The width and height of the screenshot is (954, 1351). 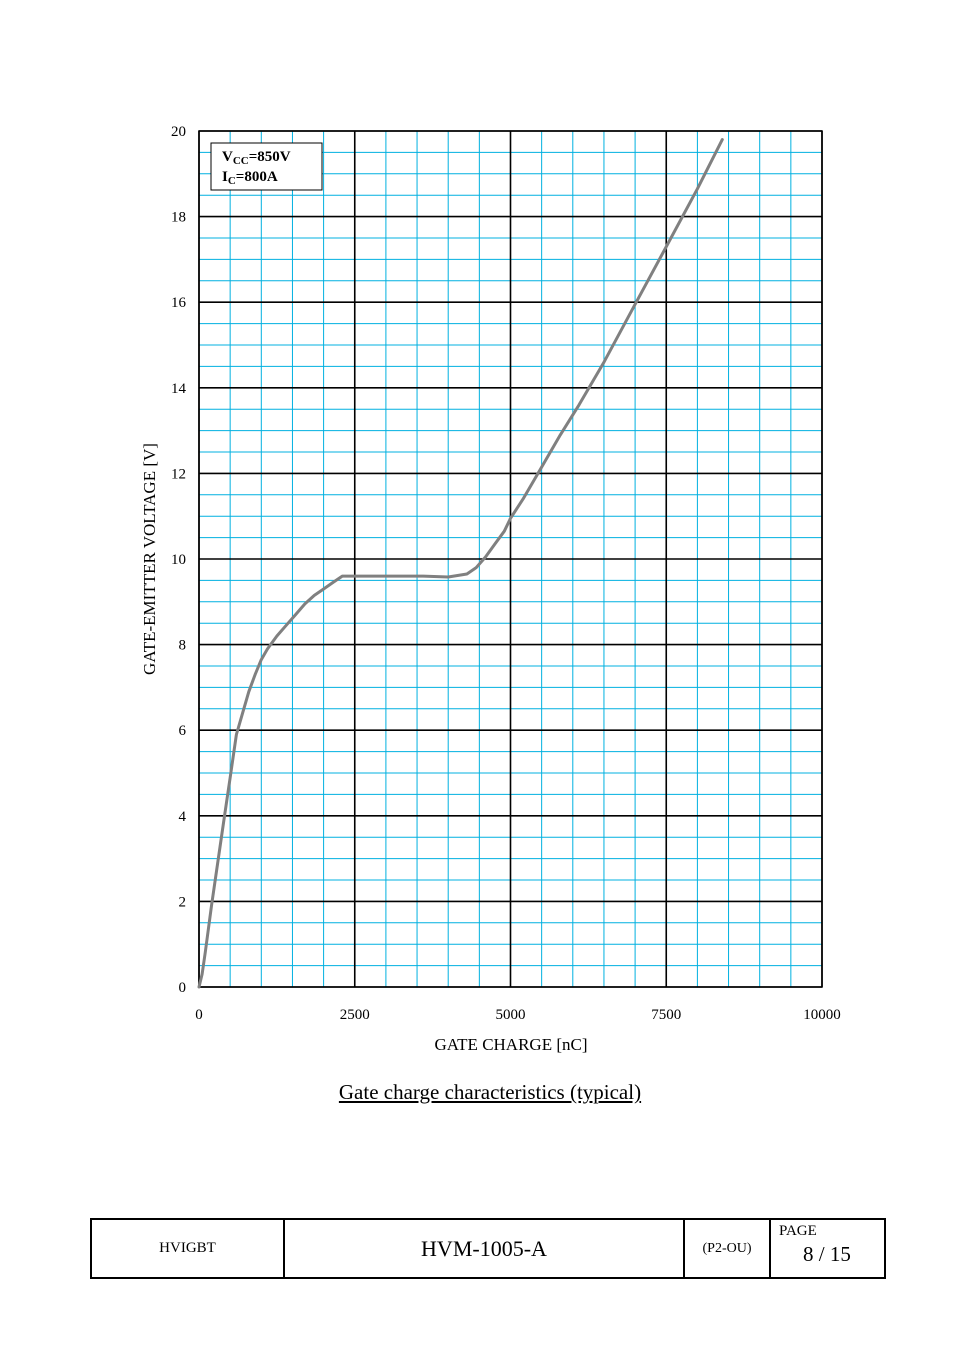 I want to click on footer-product-cell: HVIGBT, so click(x=188, y=1248).